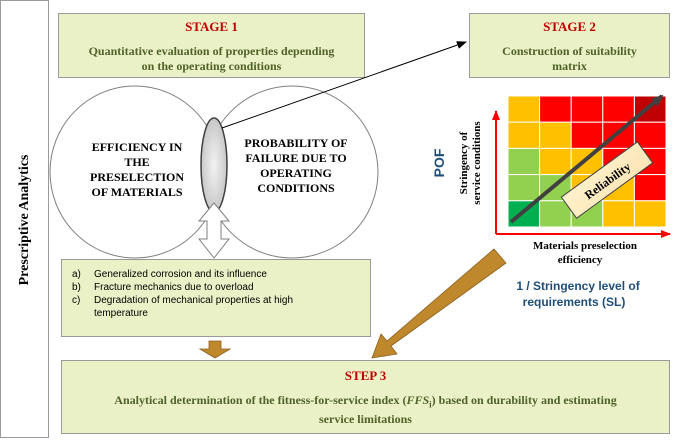 The width and height of the screenshot is (679, 442). I want to click on sl-label-1: 1 / Stringency level of, so click(578, 286).